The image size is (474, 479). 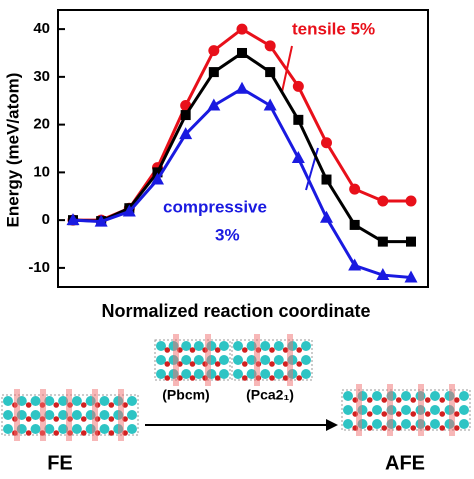 I want to click on y-tick-label: 30, so click(x=41, y=76).